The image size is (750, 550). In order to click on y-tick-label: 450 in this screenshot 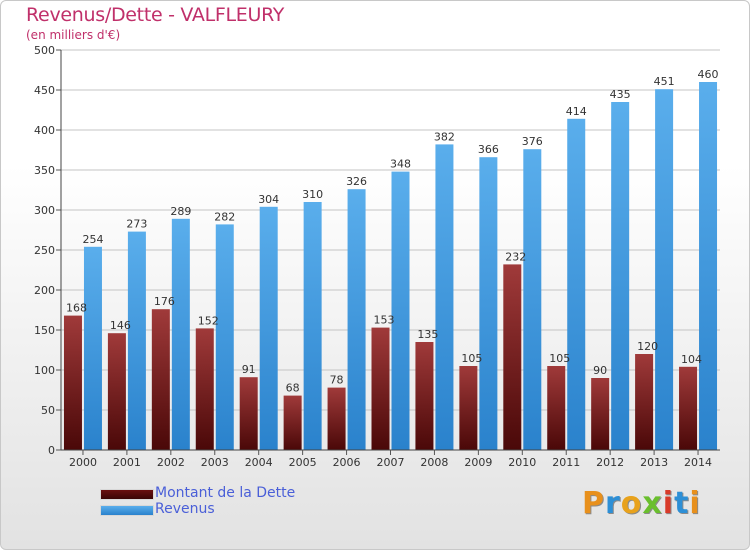, I will do `click(44, 90)`.